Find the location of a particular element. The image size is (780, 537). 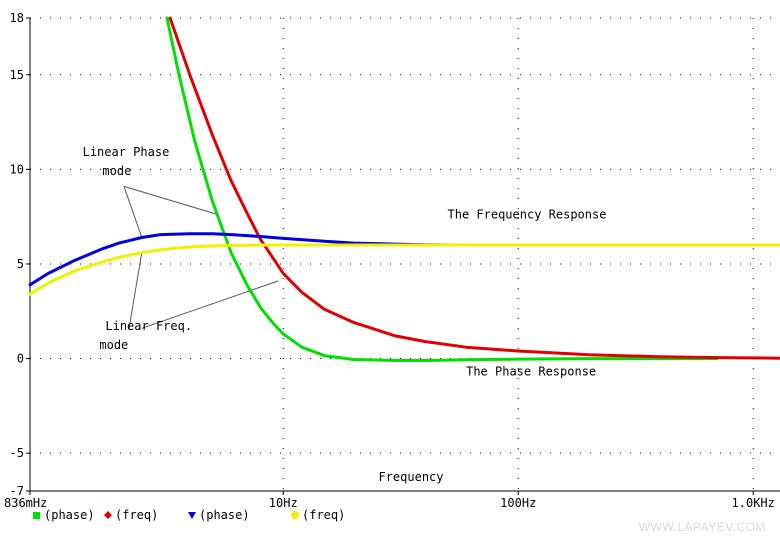

x-tick-label-3: 1.0KHz is located at coordinates (753, 503).